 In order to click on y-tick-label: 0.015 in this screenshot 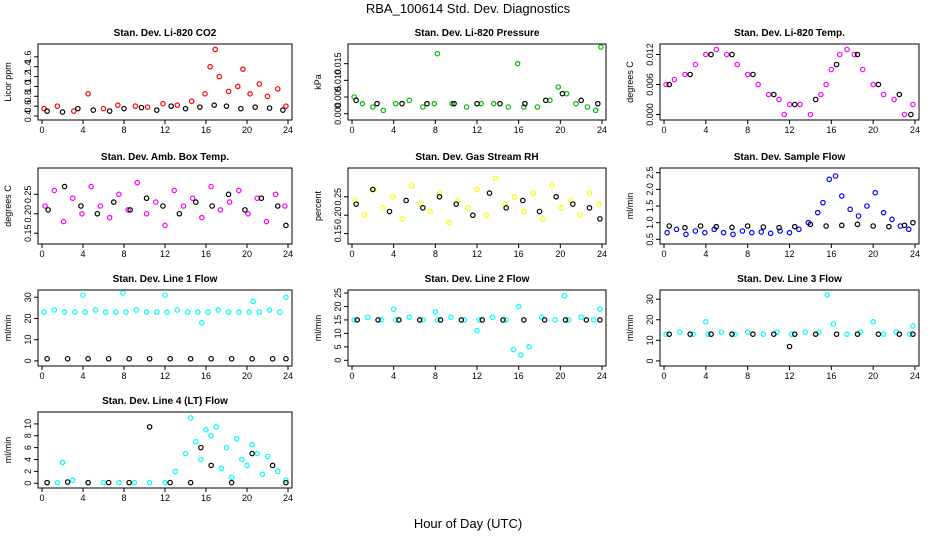, I will do `click(338, 63)`.